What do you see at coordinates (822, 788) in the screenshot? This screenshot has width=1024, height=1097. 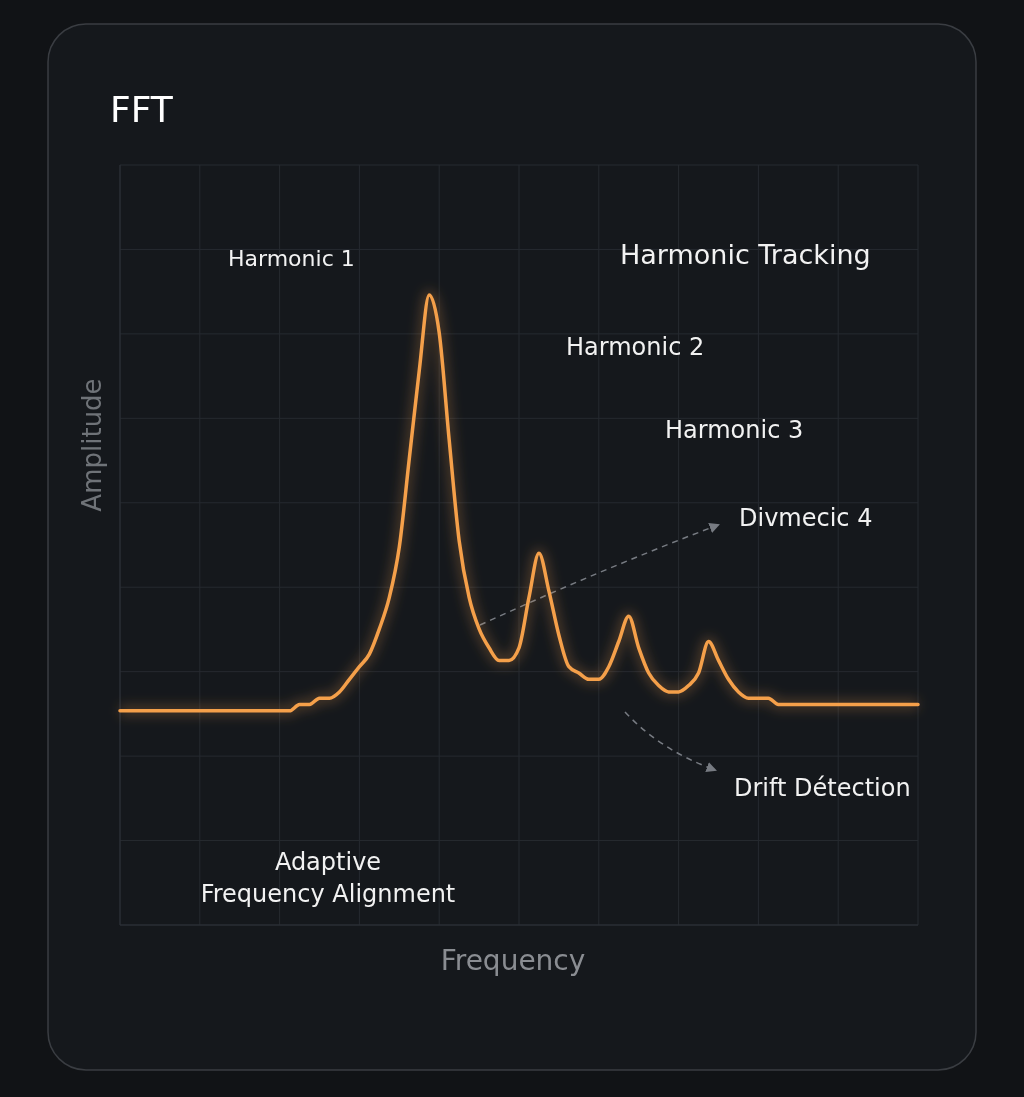 I see `annotation: Drift Détection` at bounding box center [822, 788].